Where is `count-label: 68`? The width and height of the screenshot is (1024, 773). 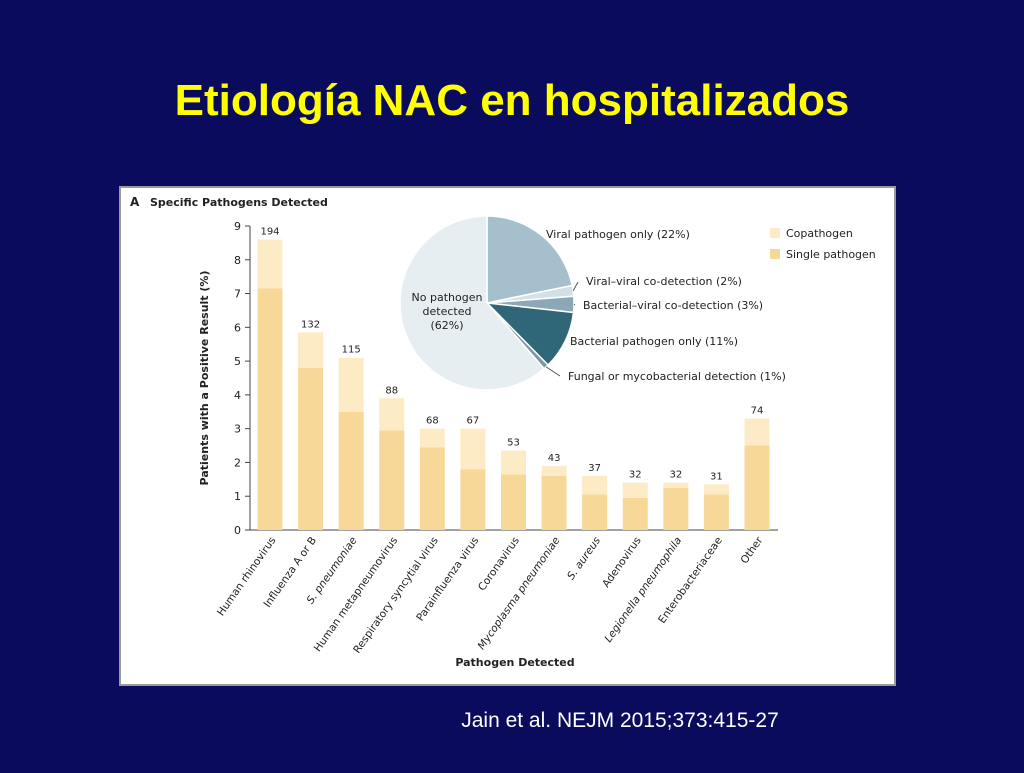
count-label: 68 is located at coordinates (432, 421).